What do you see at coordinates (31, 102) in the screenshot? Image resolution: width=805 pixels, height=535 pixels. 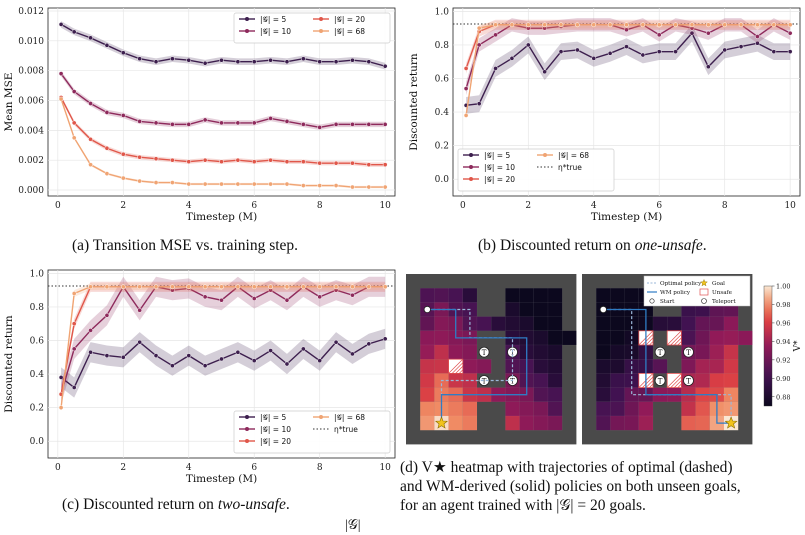 I see `y-tick-label: 0.006` at bounding box center [31, 102].